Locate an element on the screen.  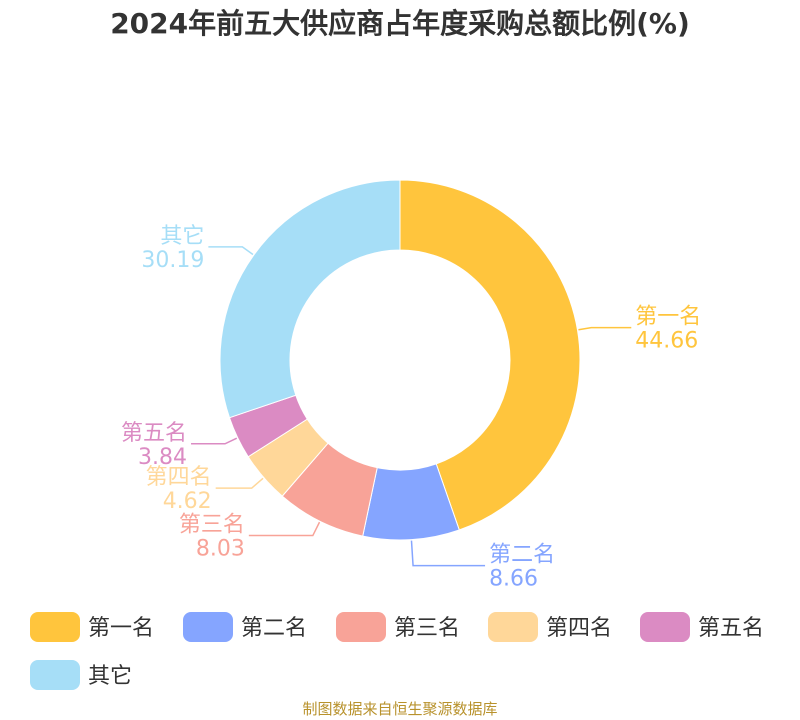
legend-item-1: 第一名 is located at coordinates (92, 627).